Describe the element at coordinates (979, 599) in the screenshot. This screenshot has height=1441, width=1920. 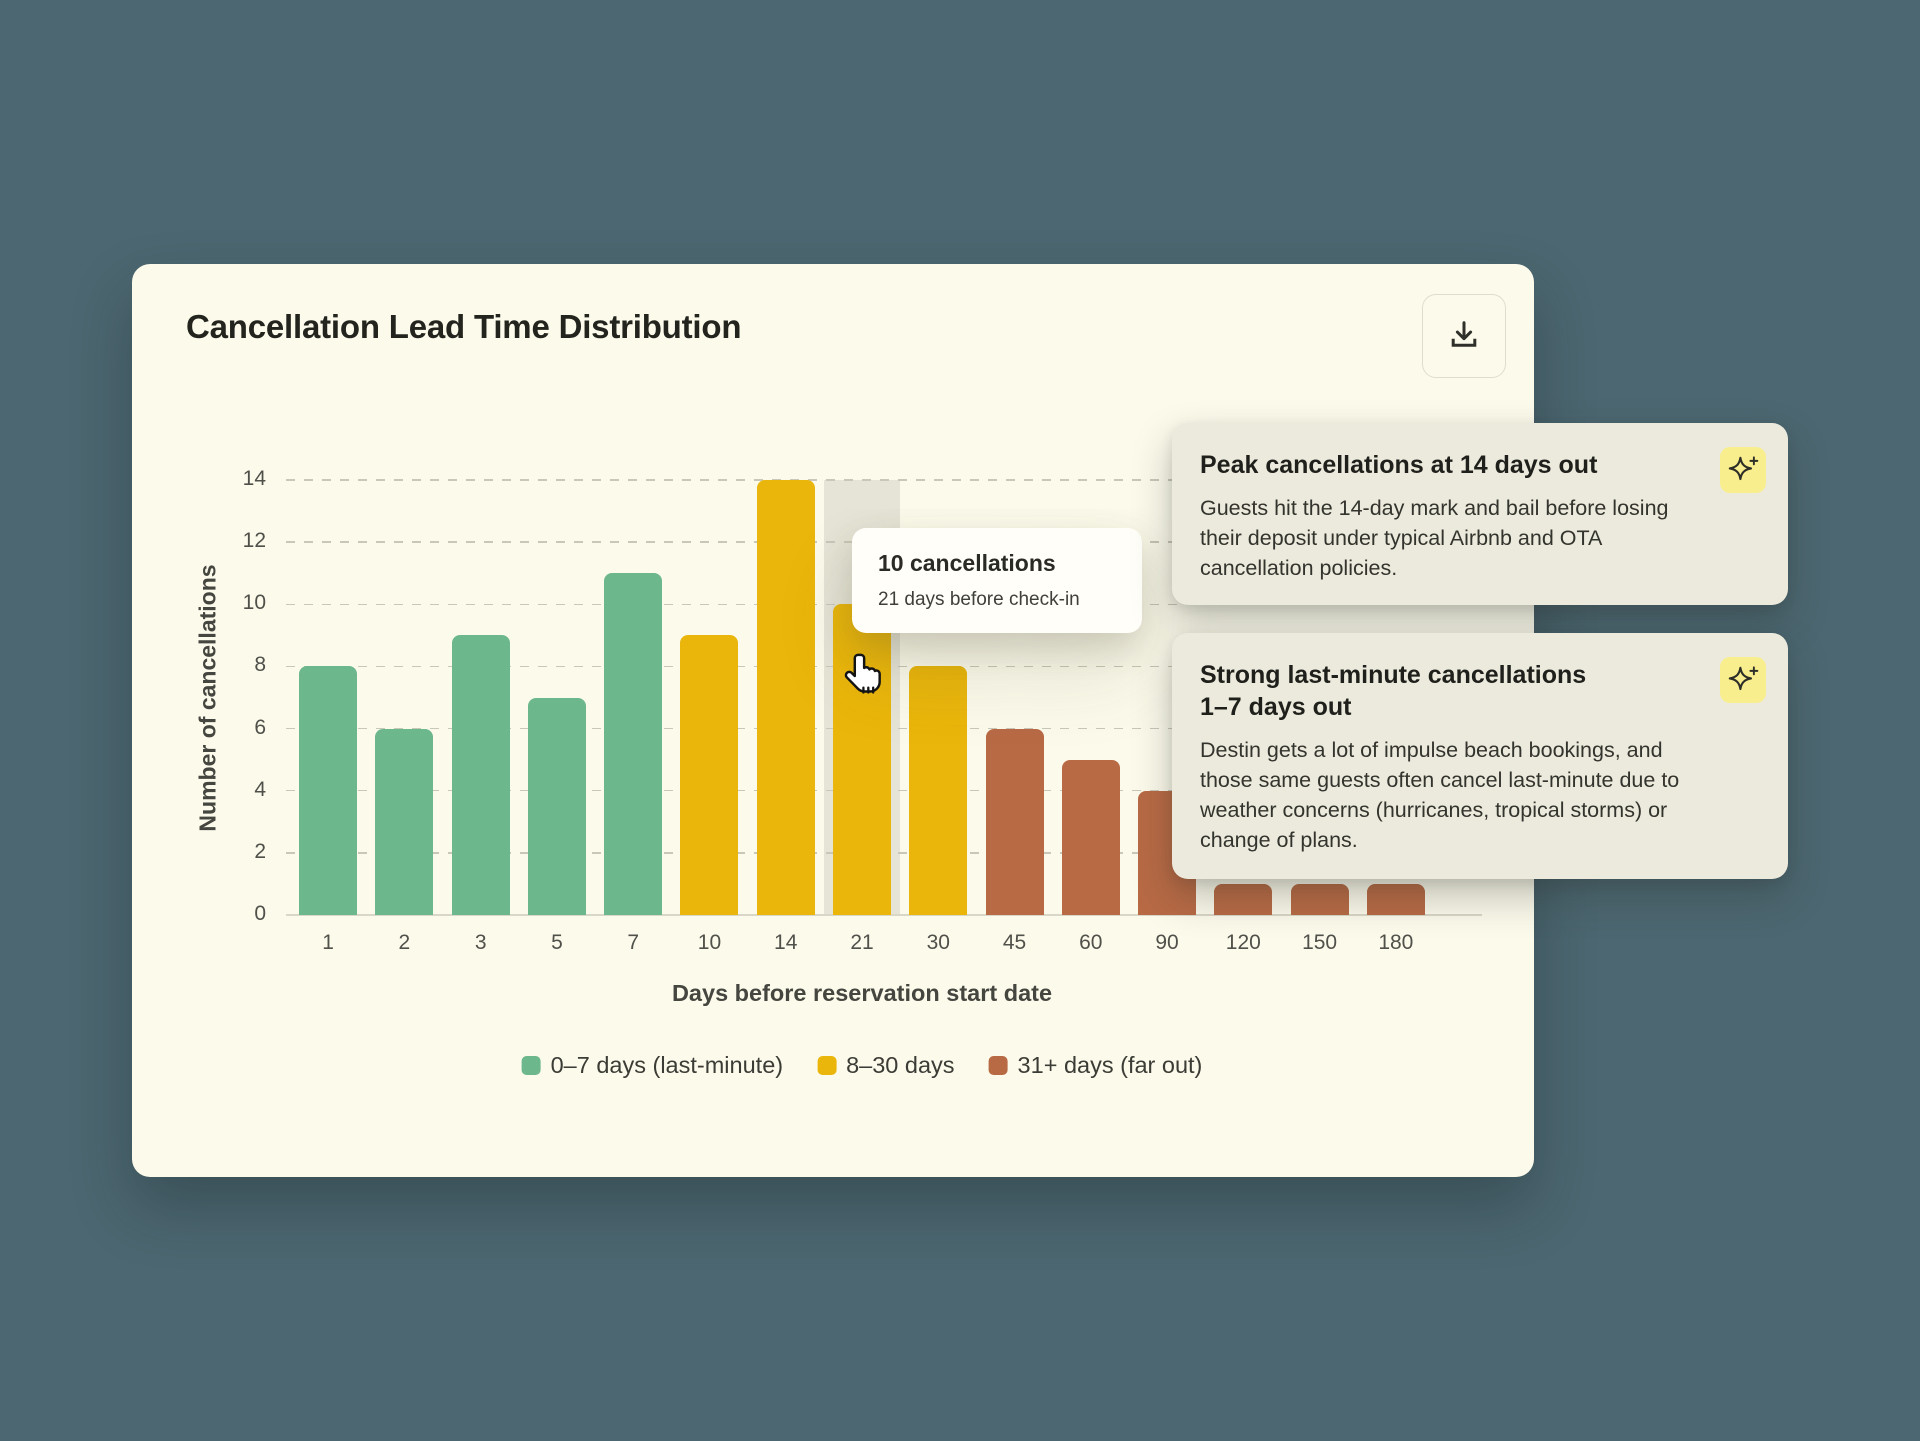
I see `tooltip-label: 21 days before check-in` at that location.